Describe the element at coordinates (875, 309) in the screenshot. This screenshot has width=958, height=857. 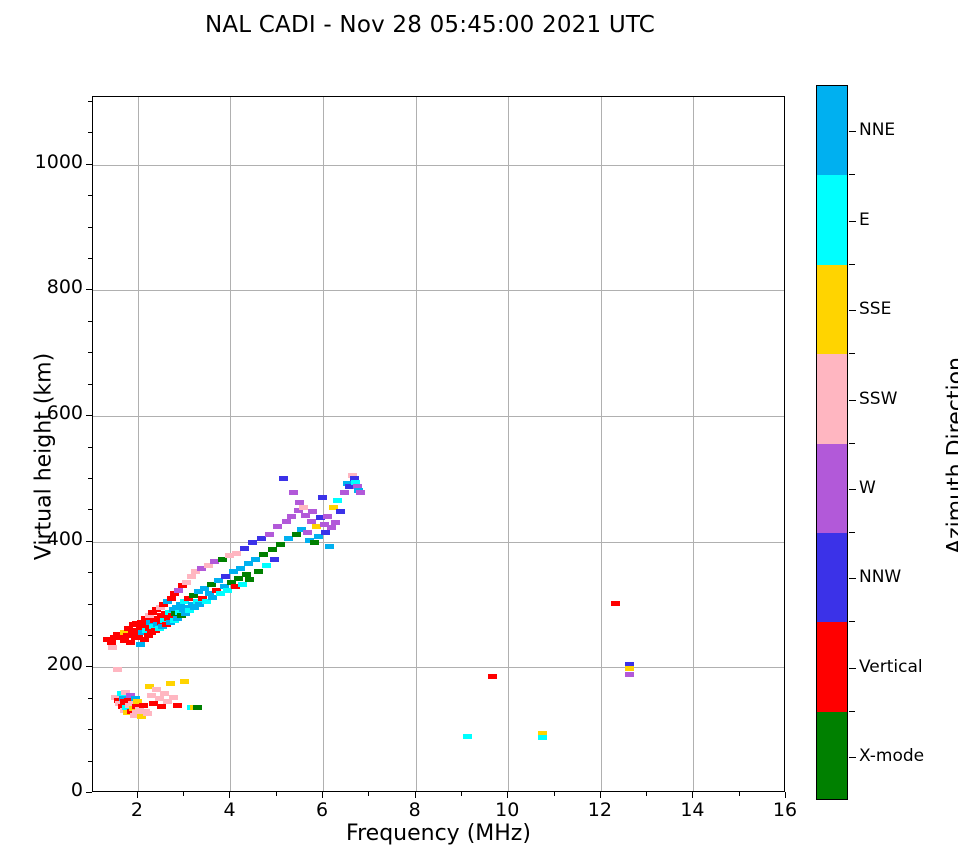
I see `colorbar-tick-label: SSE` at that location.